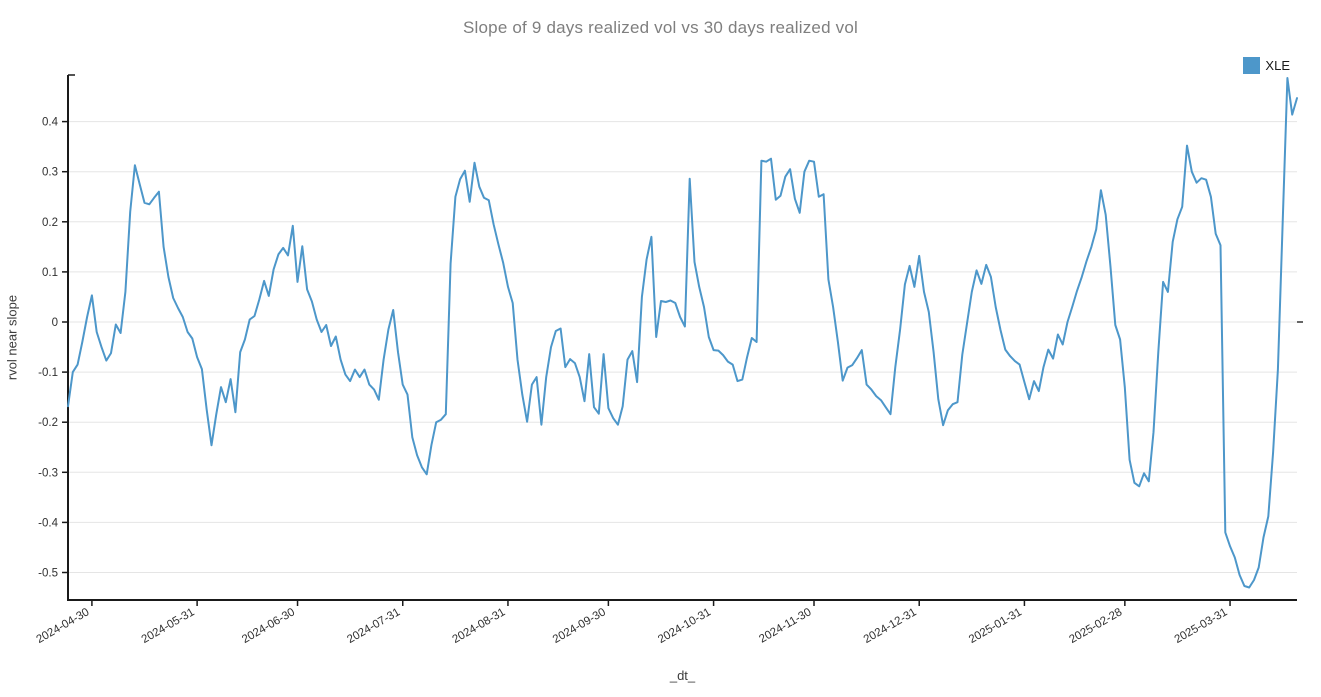 Image resolution: width=1321 pixels, height=697 pixels. I want to click on x-tick-label: 2024-08-31, so click(479, 626).